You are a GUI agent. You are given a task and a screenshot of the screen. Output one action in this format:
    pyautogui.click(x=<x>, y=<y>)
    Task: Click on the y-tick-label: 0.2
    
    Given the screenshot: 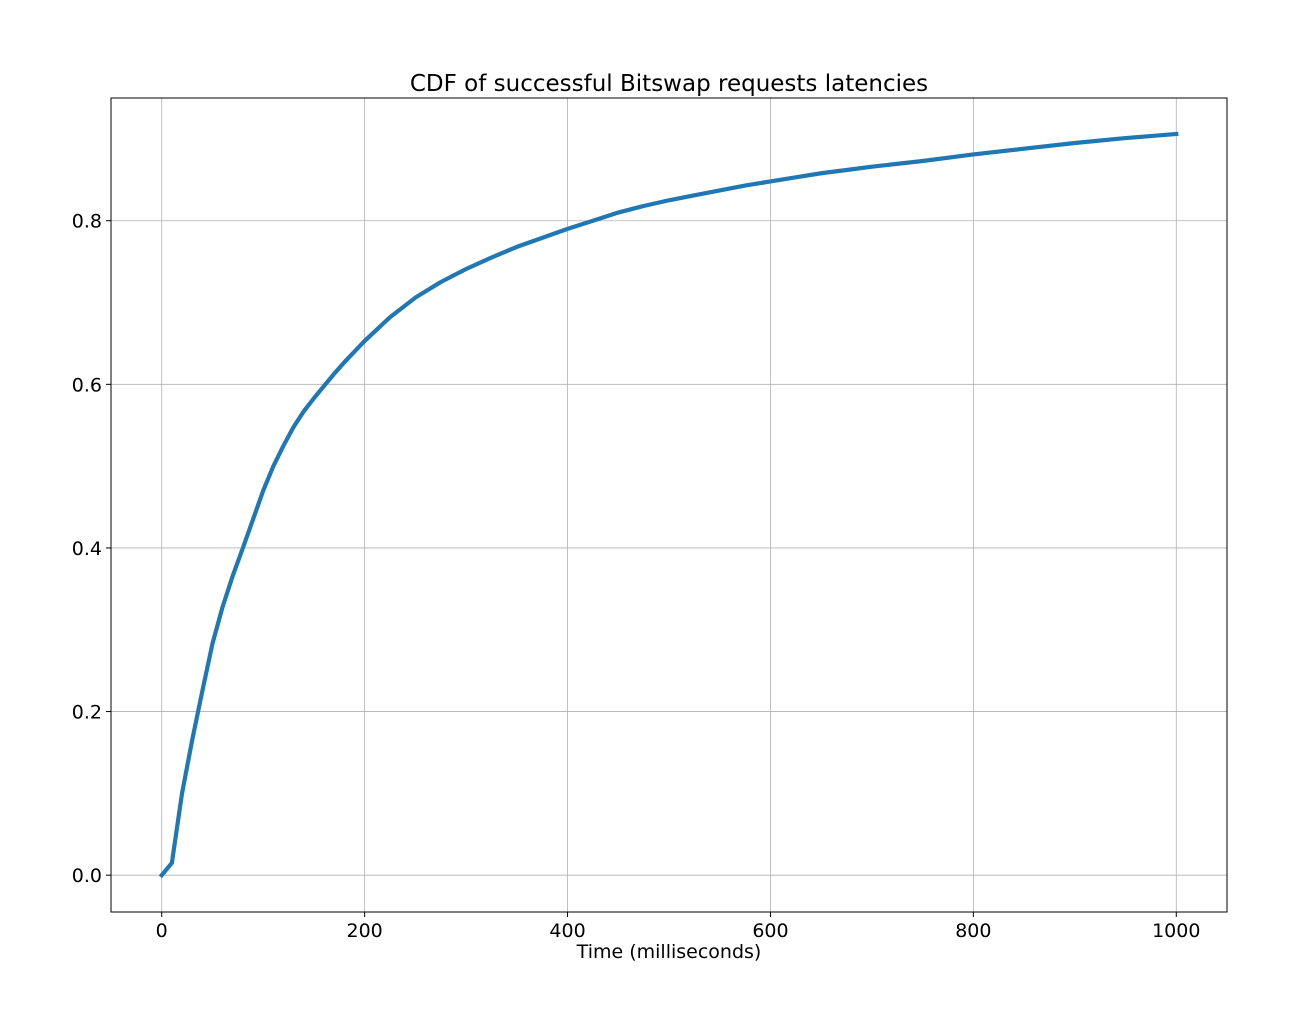 What is the action you would take?
    pyautogui.click(x=87, y=713)
    